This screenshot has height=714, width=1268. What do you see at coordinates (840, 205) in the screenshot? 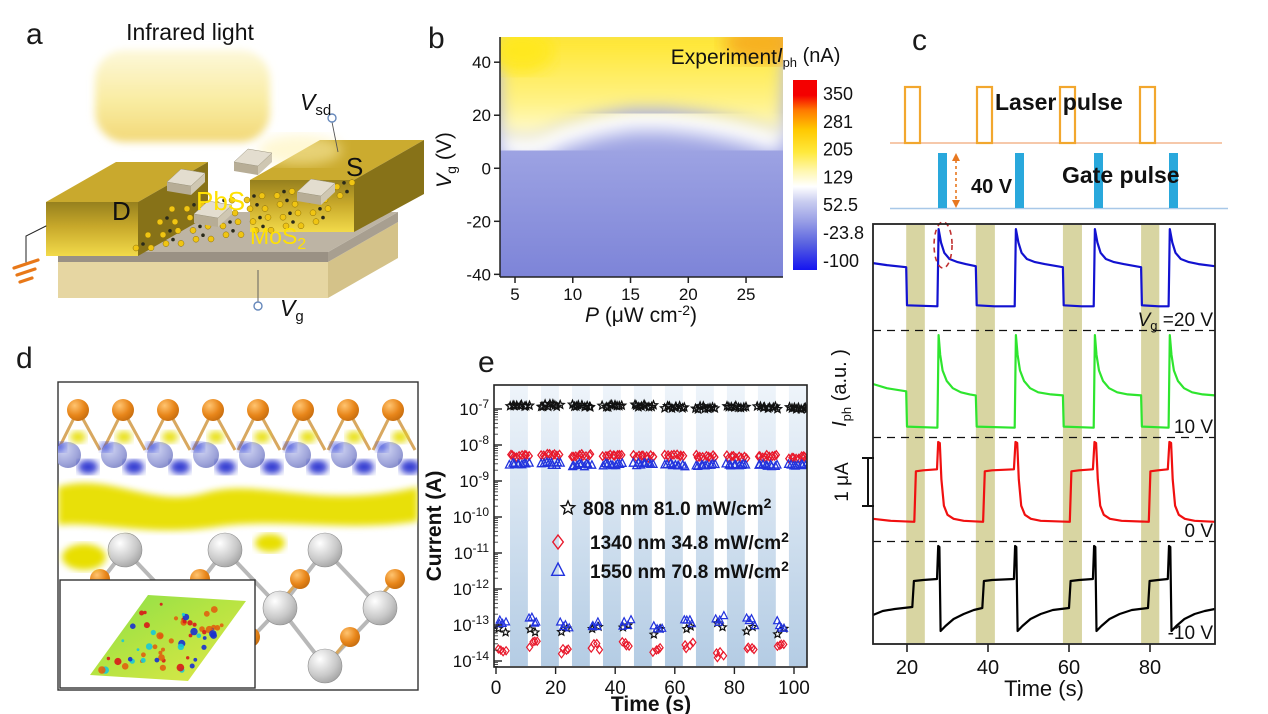
I see `colorbar-tick-label: 52.5` at bounding box center [840, 205].